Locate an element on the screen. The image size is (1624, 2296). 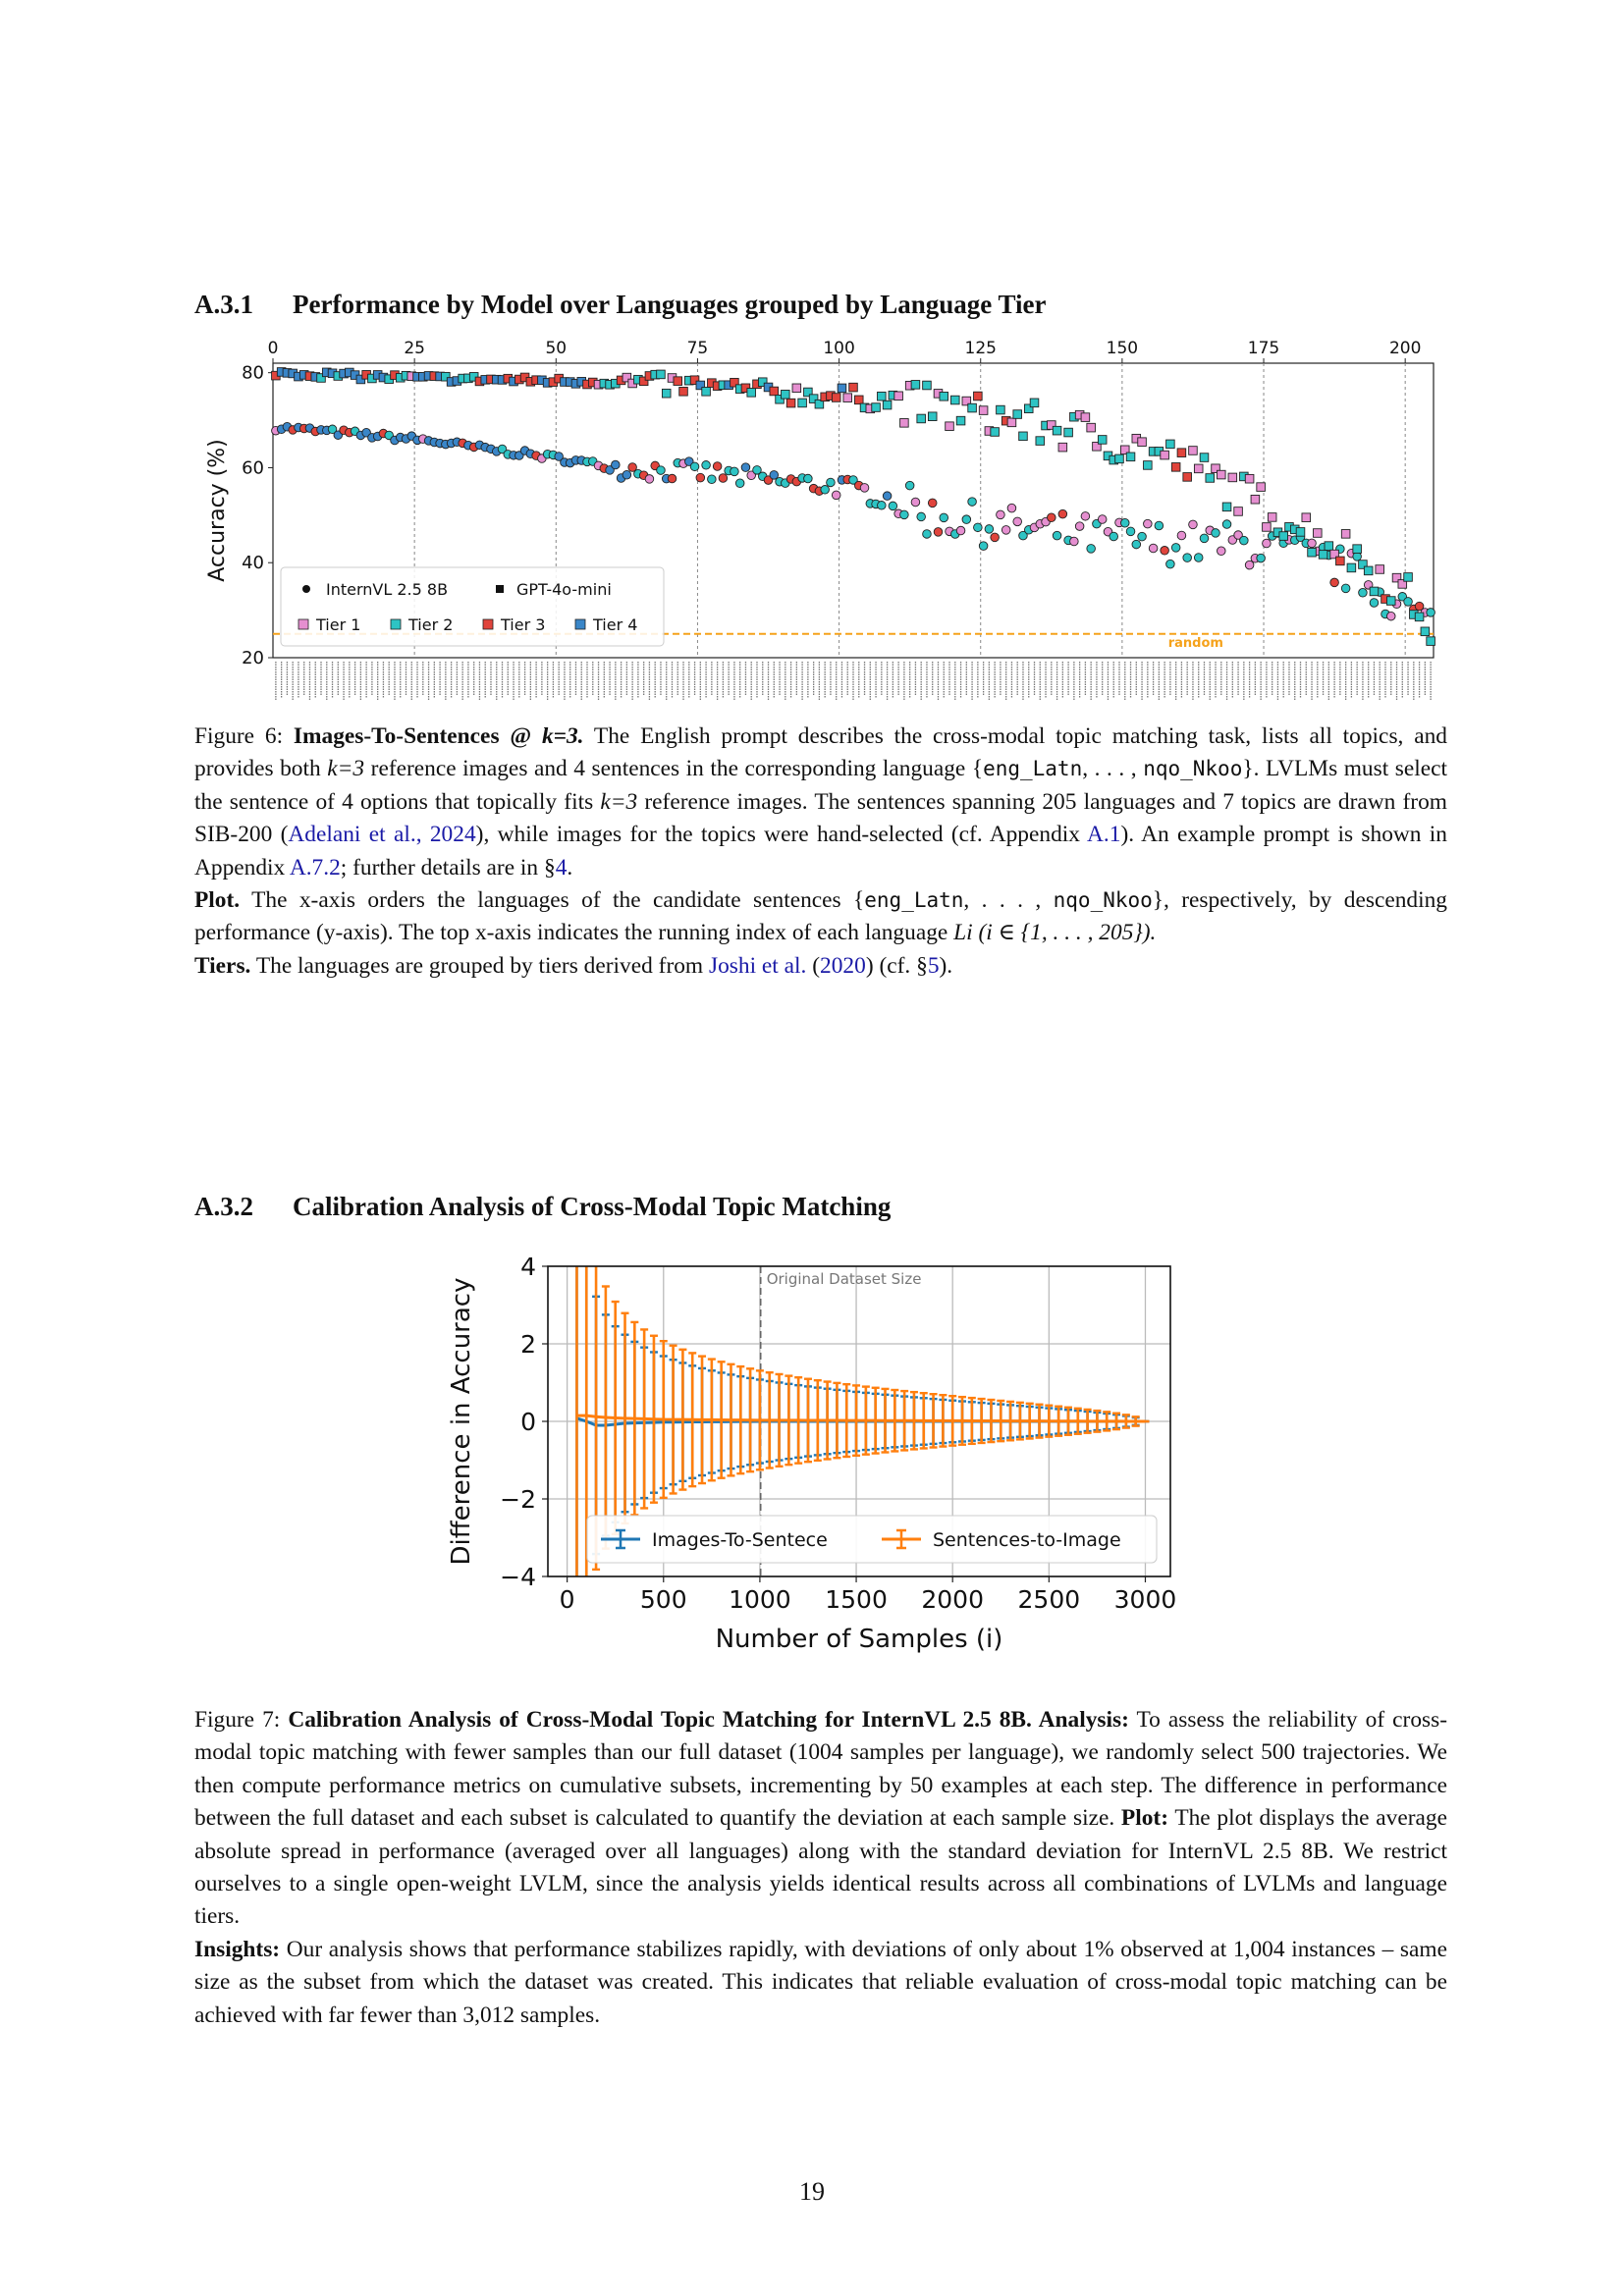
appendix-link: A.1 is located at coordinates (1104, 835).